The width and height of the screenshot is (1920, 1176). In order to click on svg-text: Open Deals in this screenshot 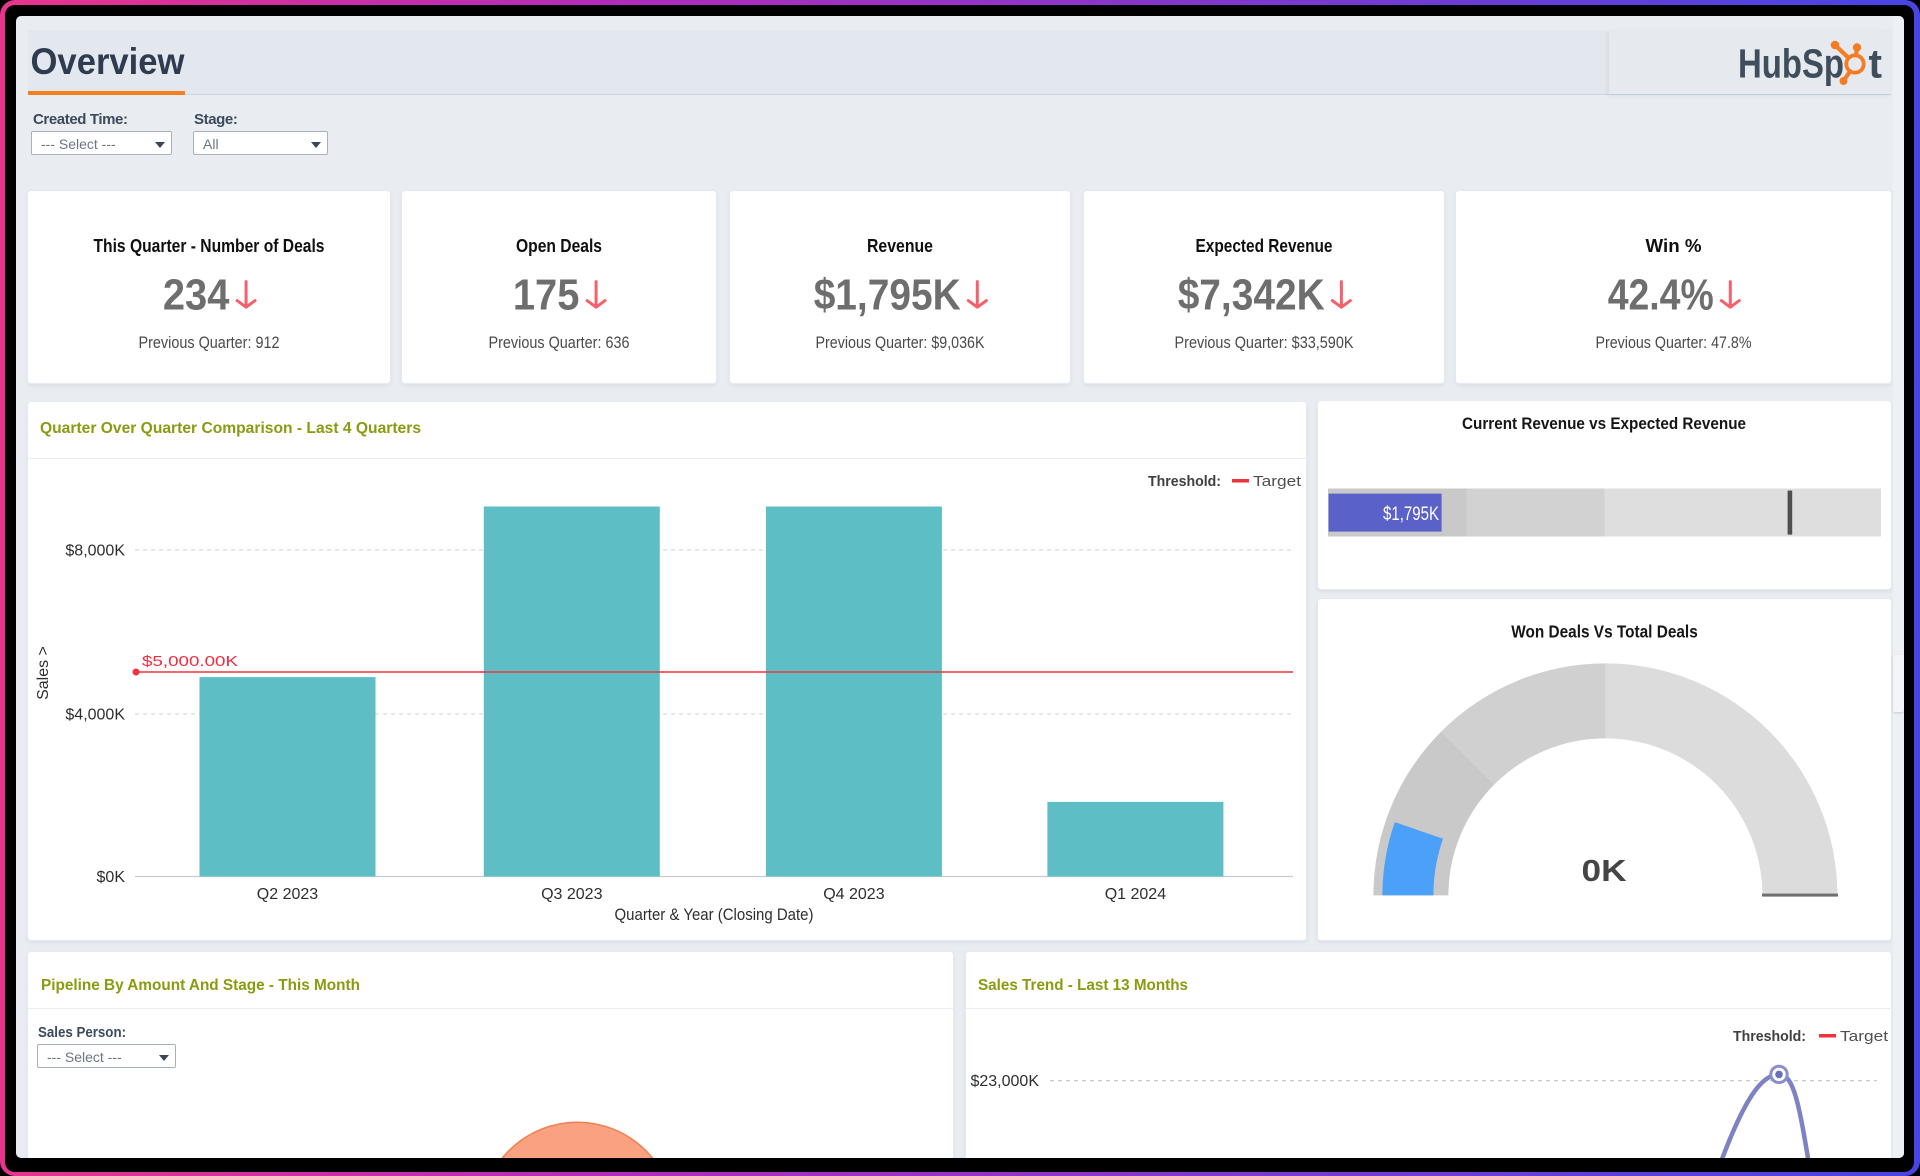, I will do `click(559, 246)`.